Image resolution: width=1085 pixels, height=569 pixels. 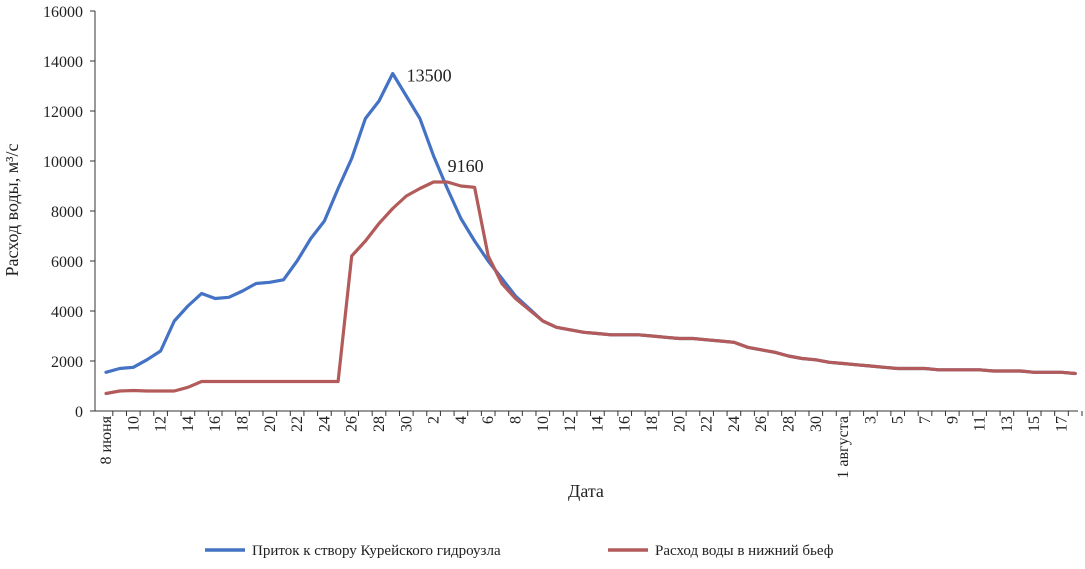 What do you see at coordinates (434, 420) in the screenshot?
I see `x-tick-label: 2` at bounding box center [434, 420].